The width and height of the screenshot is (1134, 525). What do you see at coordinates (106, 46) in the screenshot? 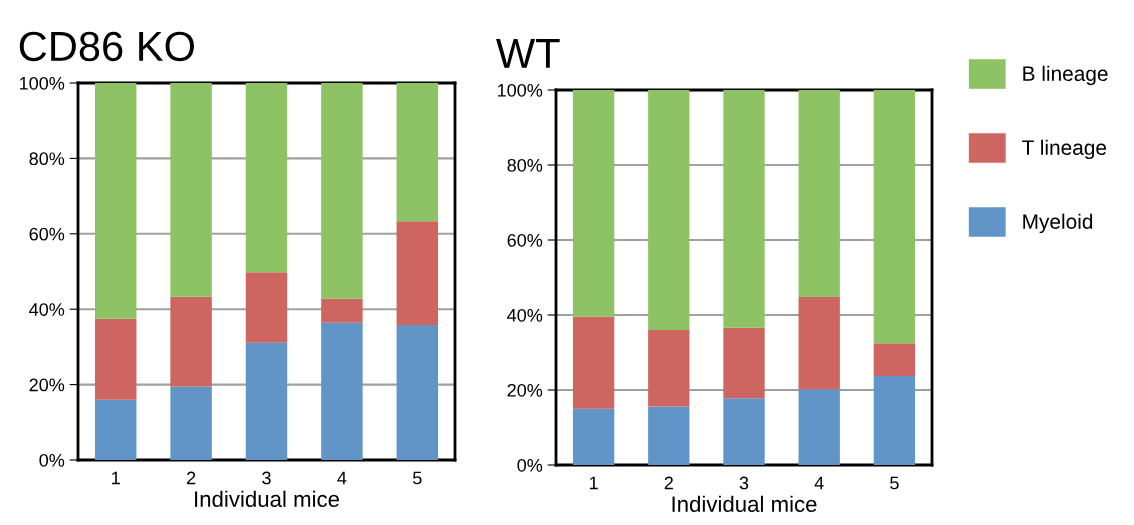
I see `chart-title: CD86 KO` at bounding box center [106, 46].